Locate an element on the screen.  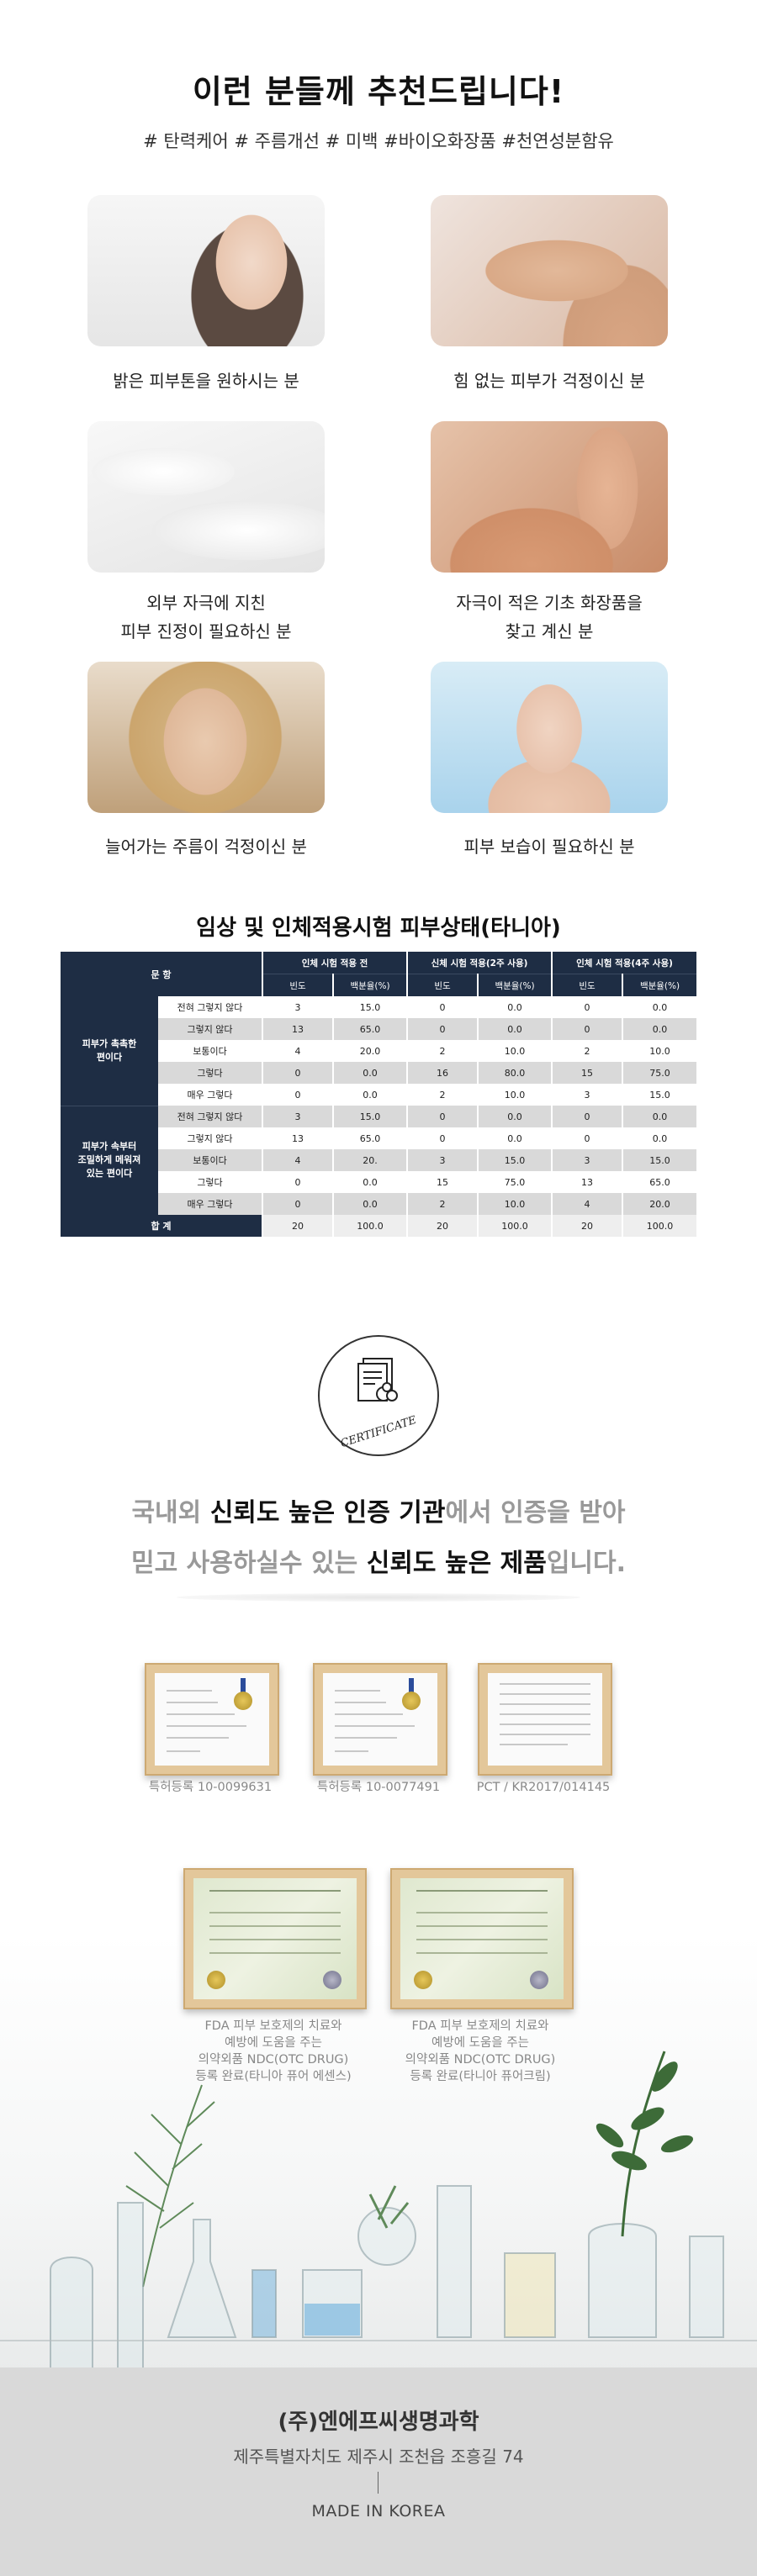
table-cell: 20. is located at coordinates (370, 1160).